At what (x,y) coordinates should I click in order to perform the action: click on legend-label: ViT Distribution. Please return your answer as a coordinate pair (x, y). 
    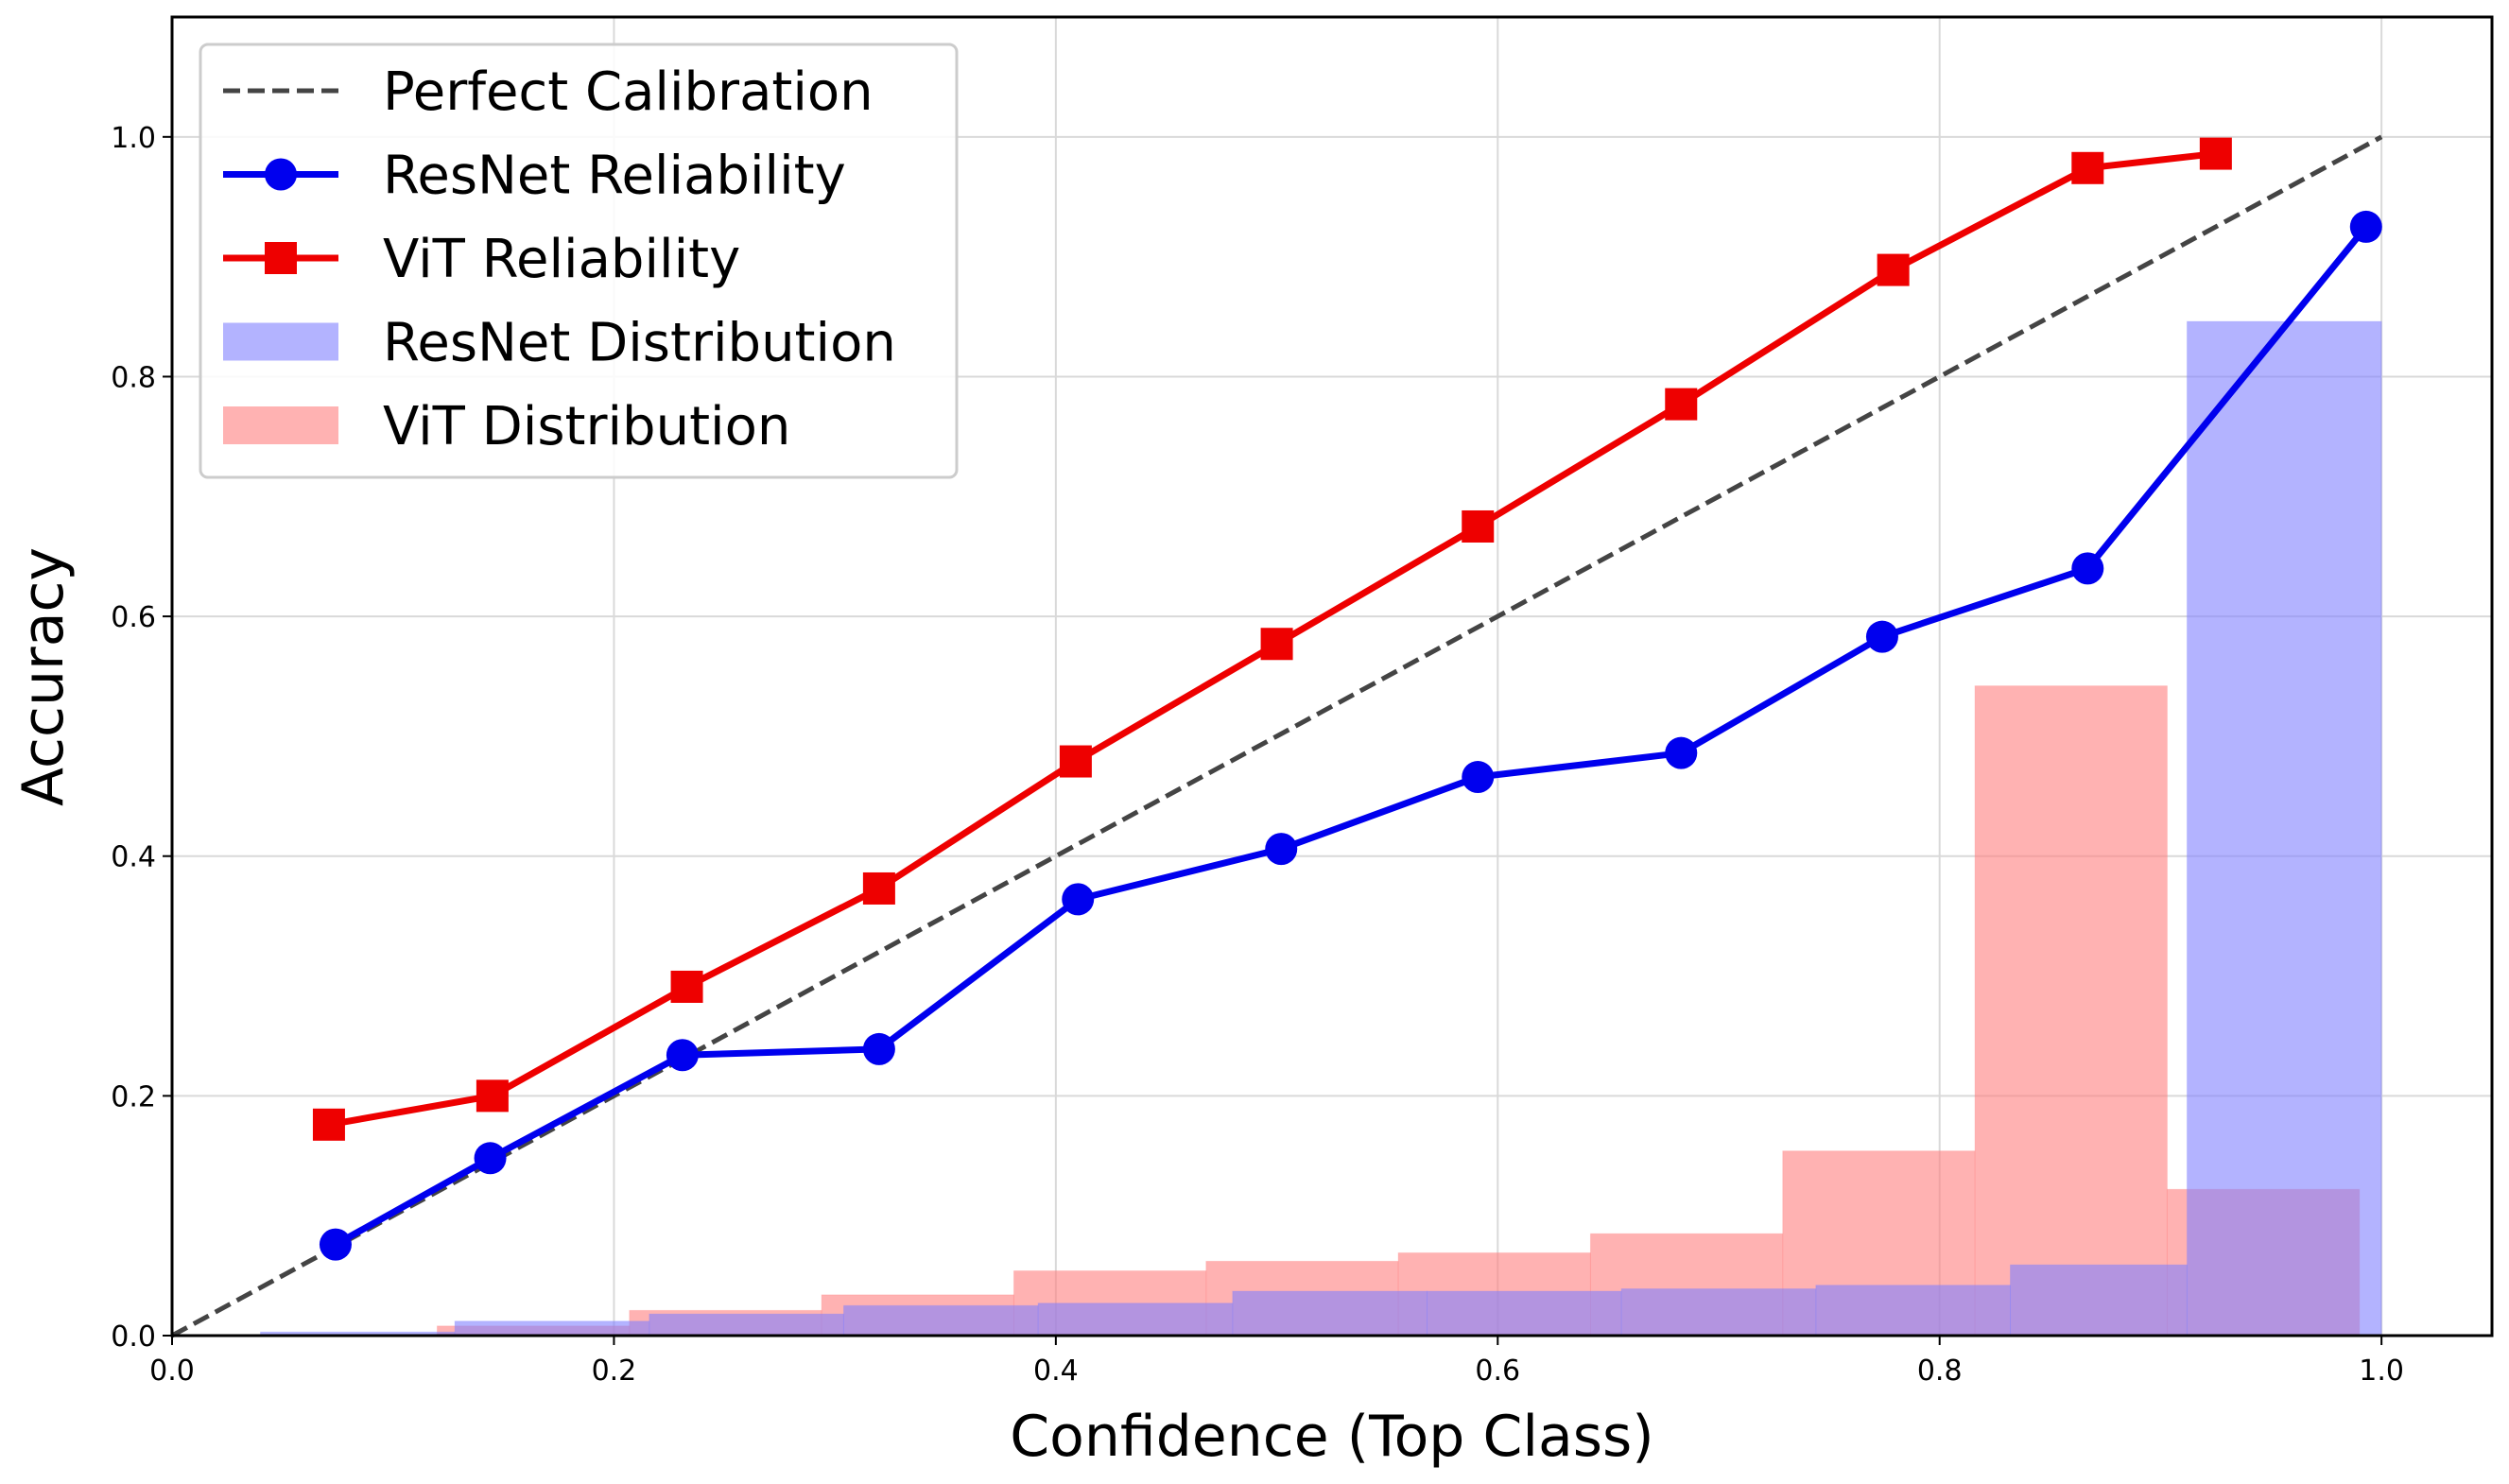
    Looking at the image, I should click on (587, 427).